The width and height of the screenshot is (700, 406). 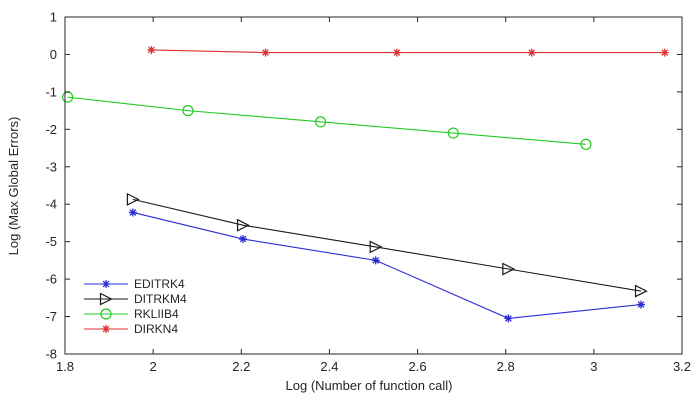 I want to click on y-tick-label: -7, so click(x=51, y=316).